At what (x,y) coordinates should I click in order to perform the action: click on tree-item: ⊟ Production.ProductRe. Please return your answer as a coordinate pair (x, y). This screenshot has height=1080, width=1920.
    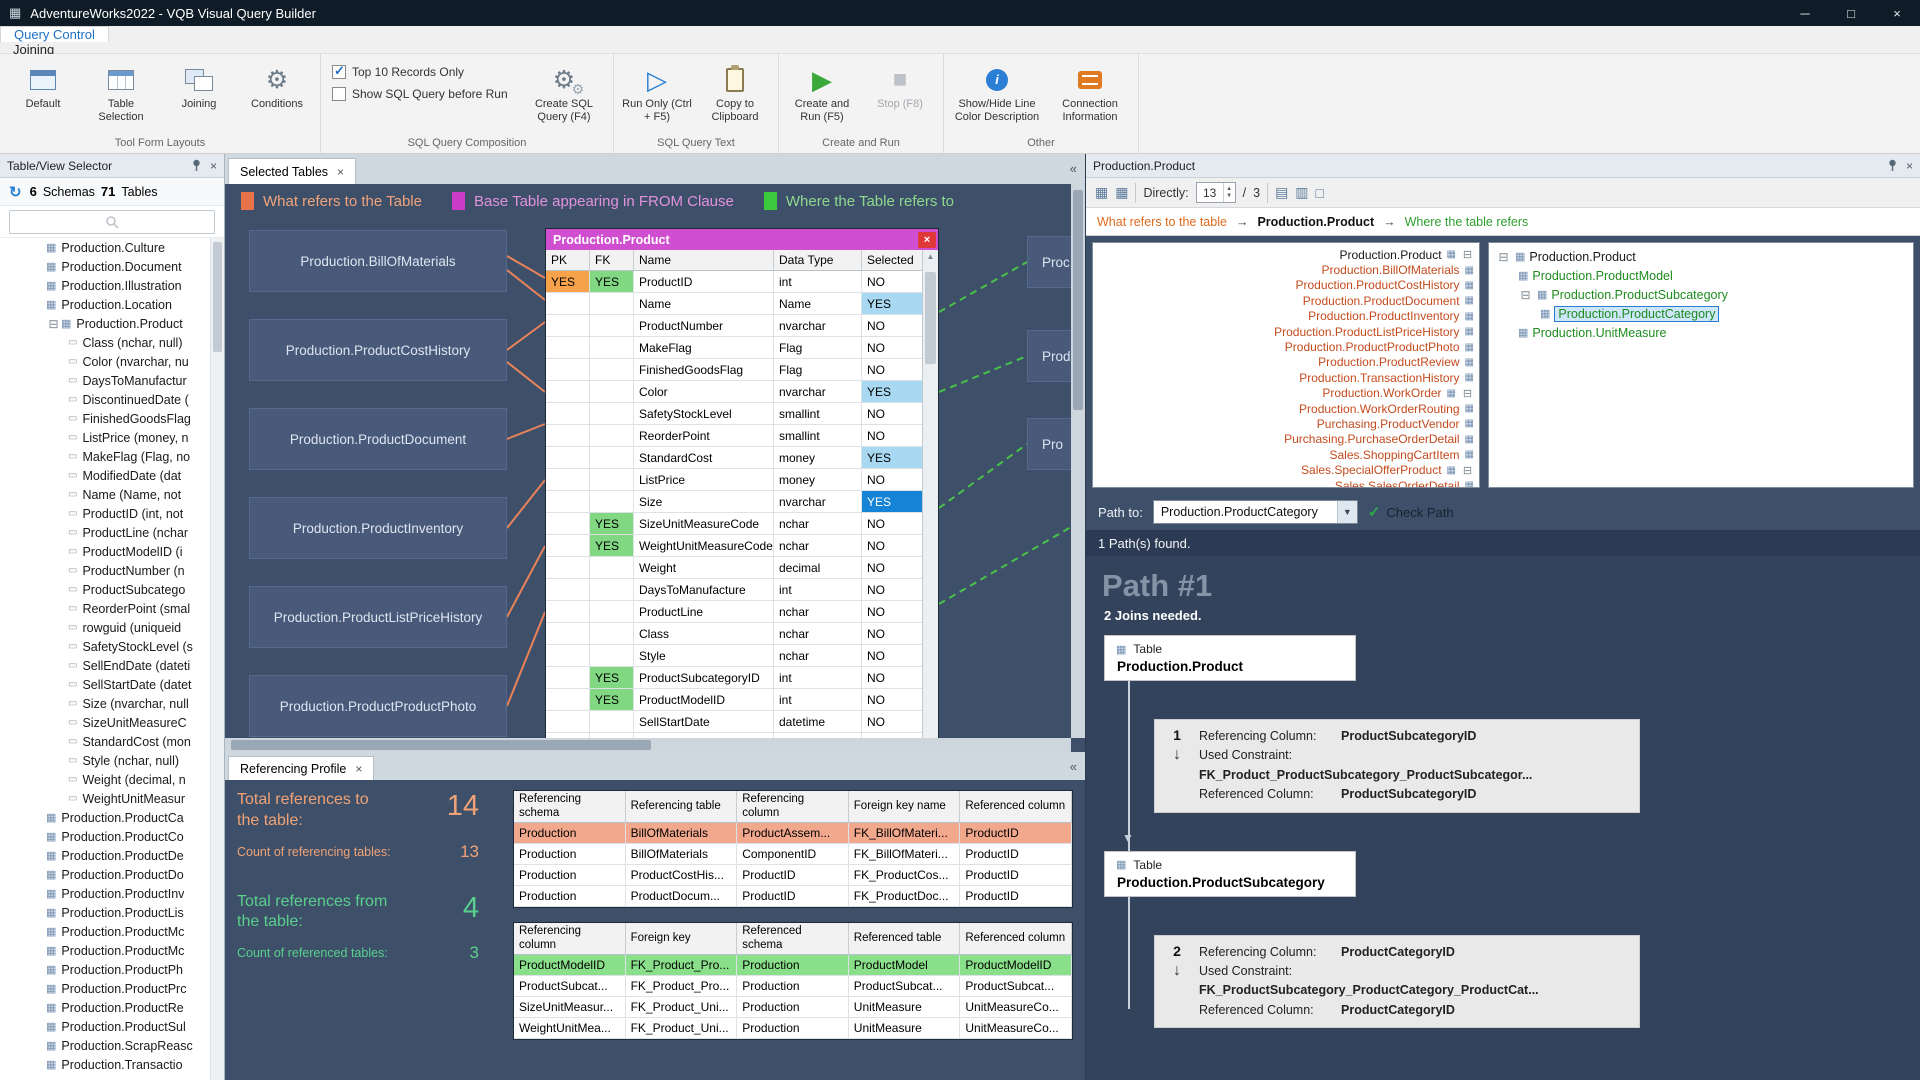
    Looking at the image, I should click on (105, 1007).